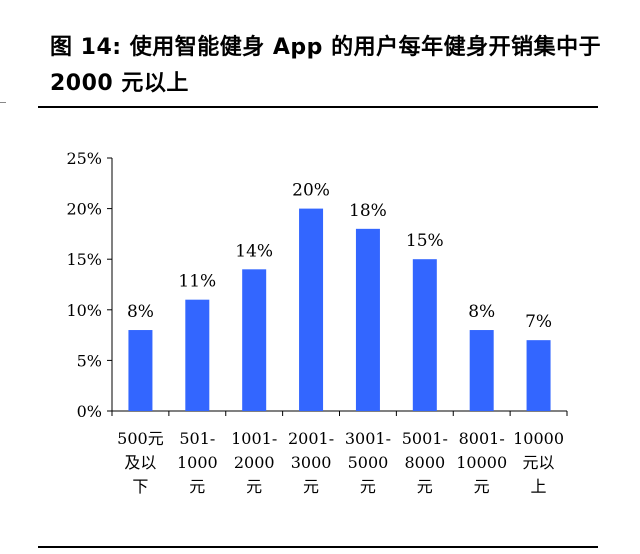 The height and width of the screenshot is (554, 640). I want to click on y-tick-label: 15%, so click(84, 259).